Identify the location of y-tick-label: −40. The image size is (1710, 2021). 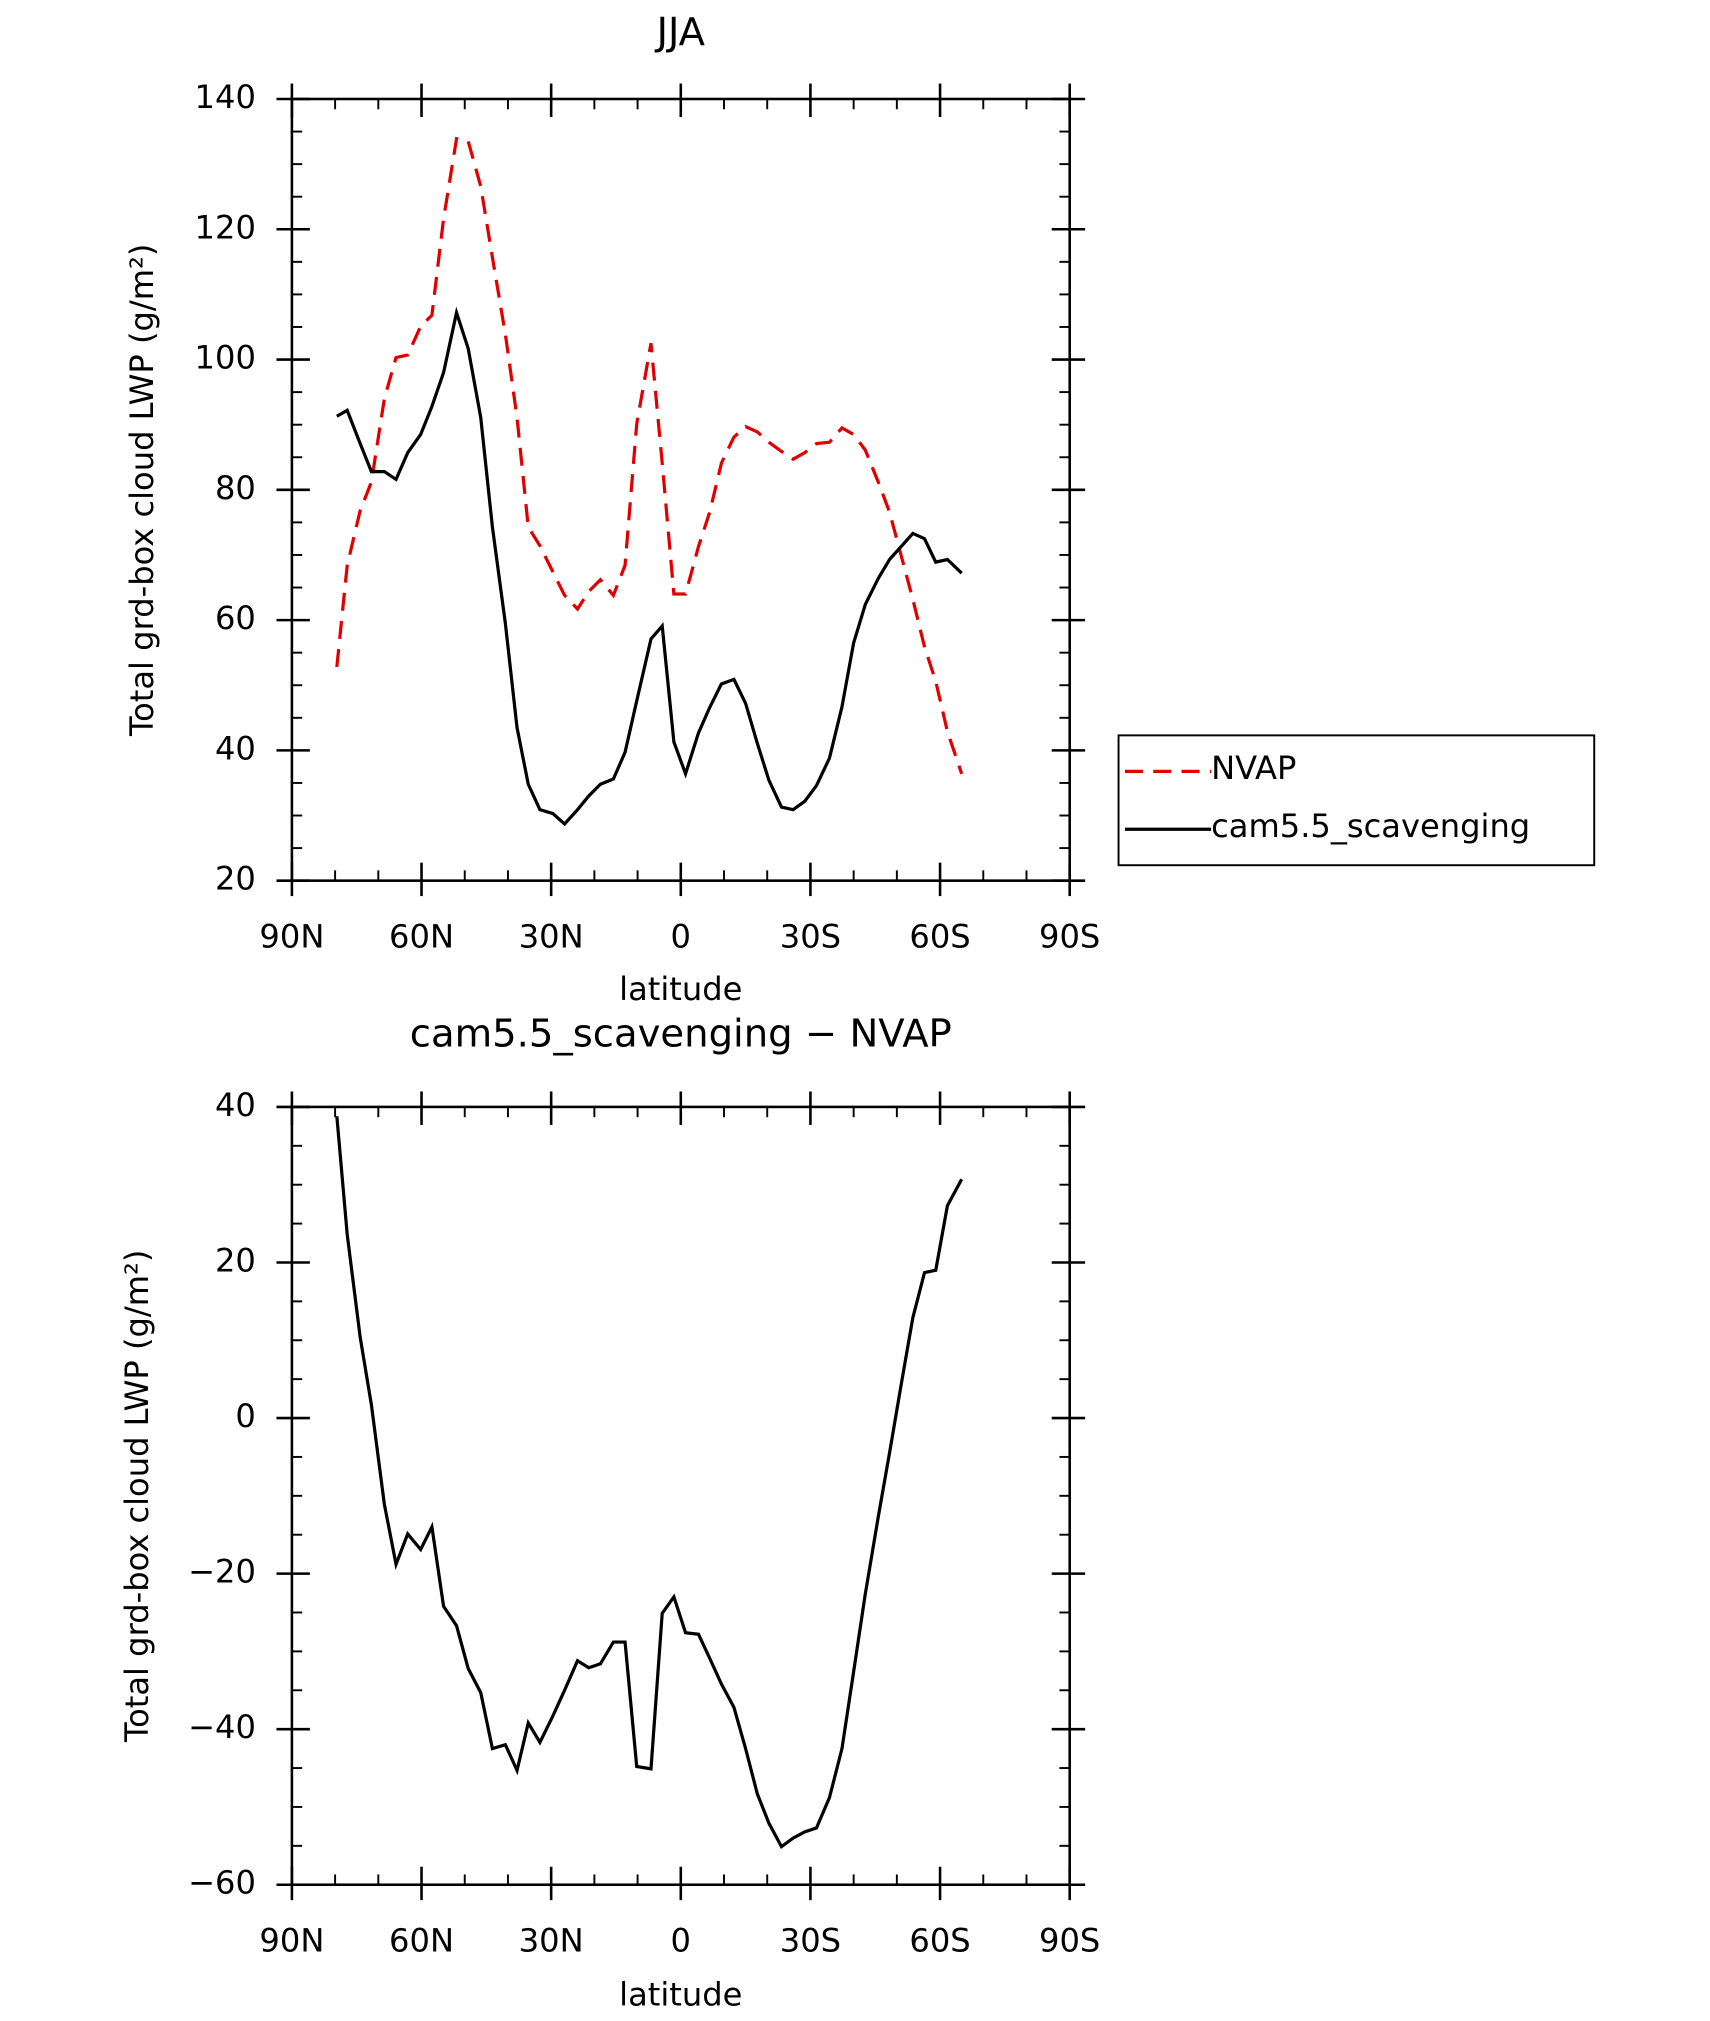
(222, 1727).